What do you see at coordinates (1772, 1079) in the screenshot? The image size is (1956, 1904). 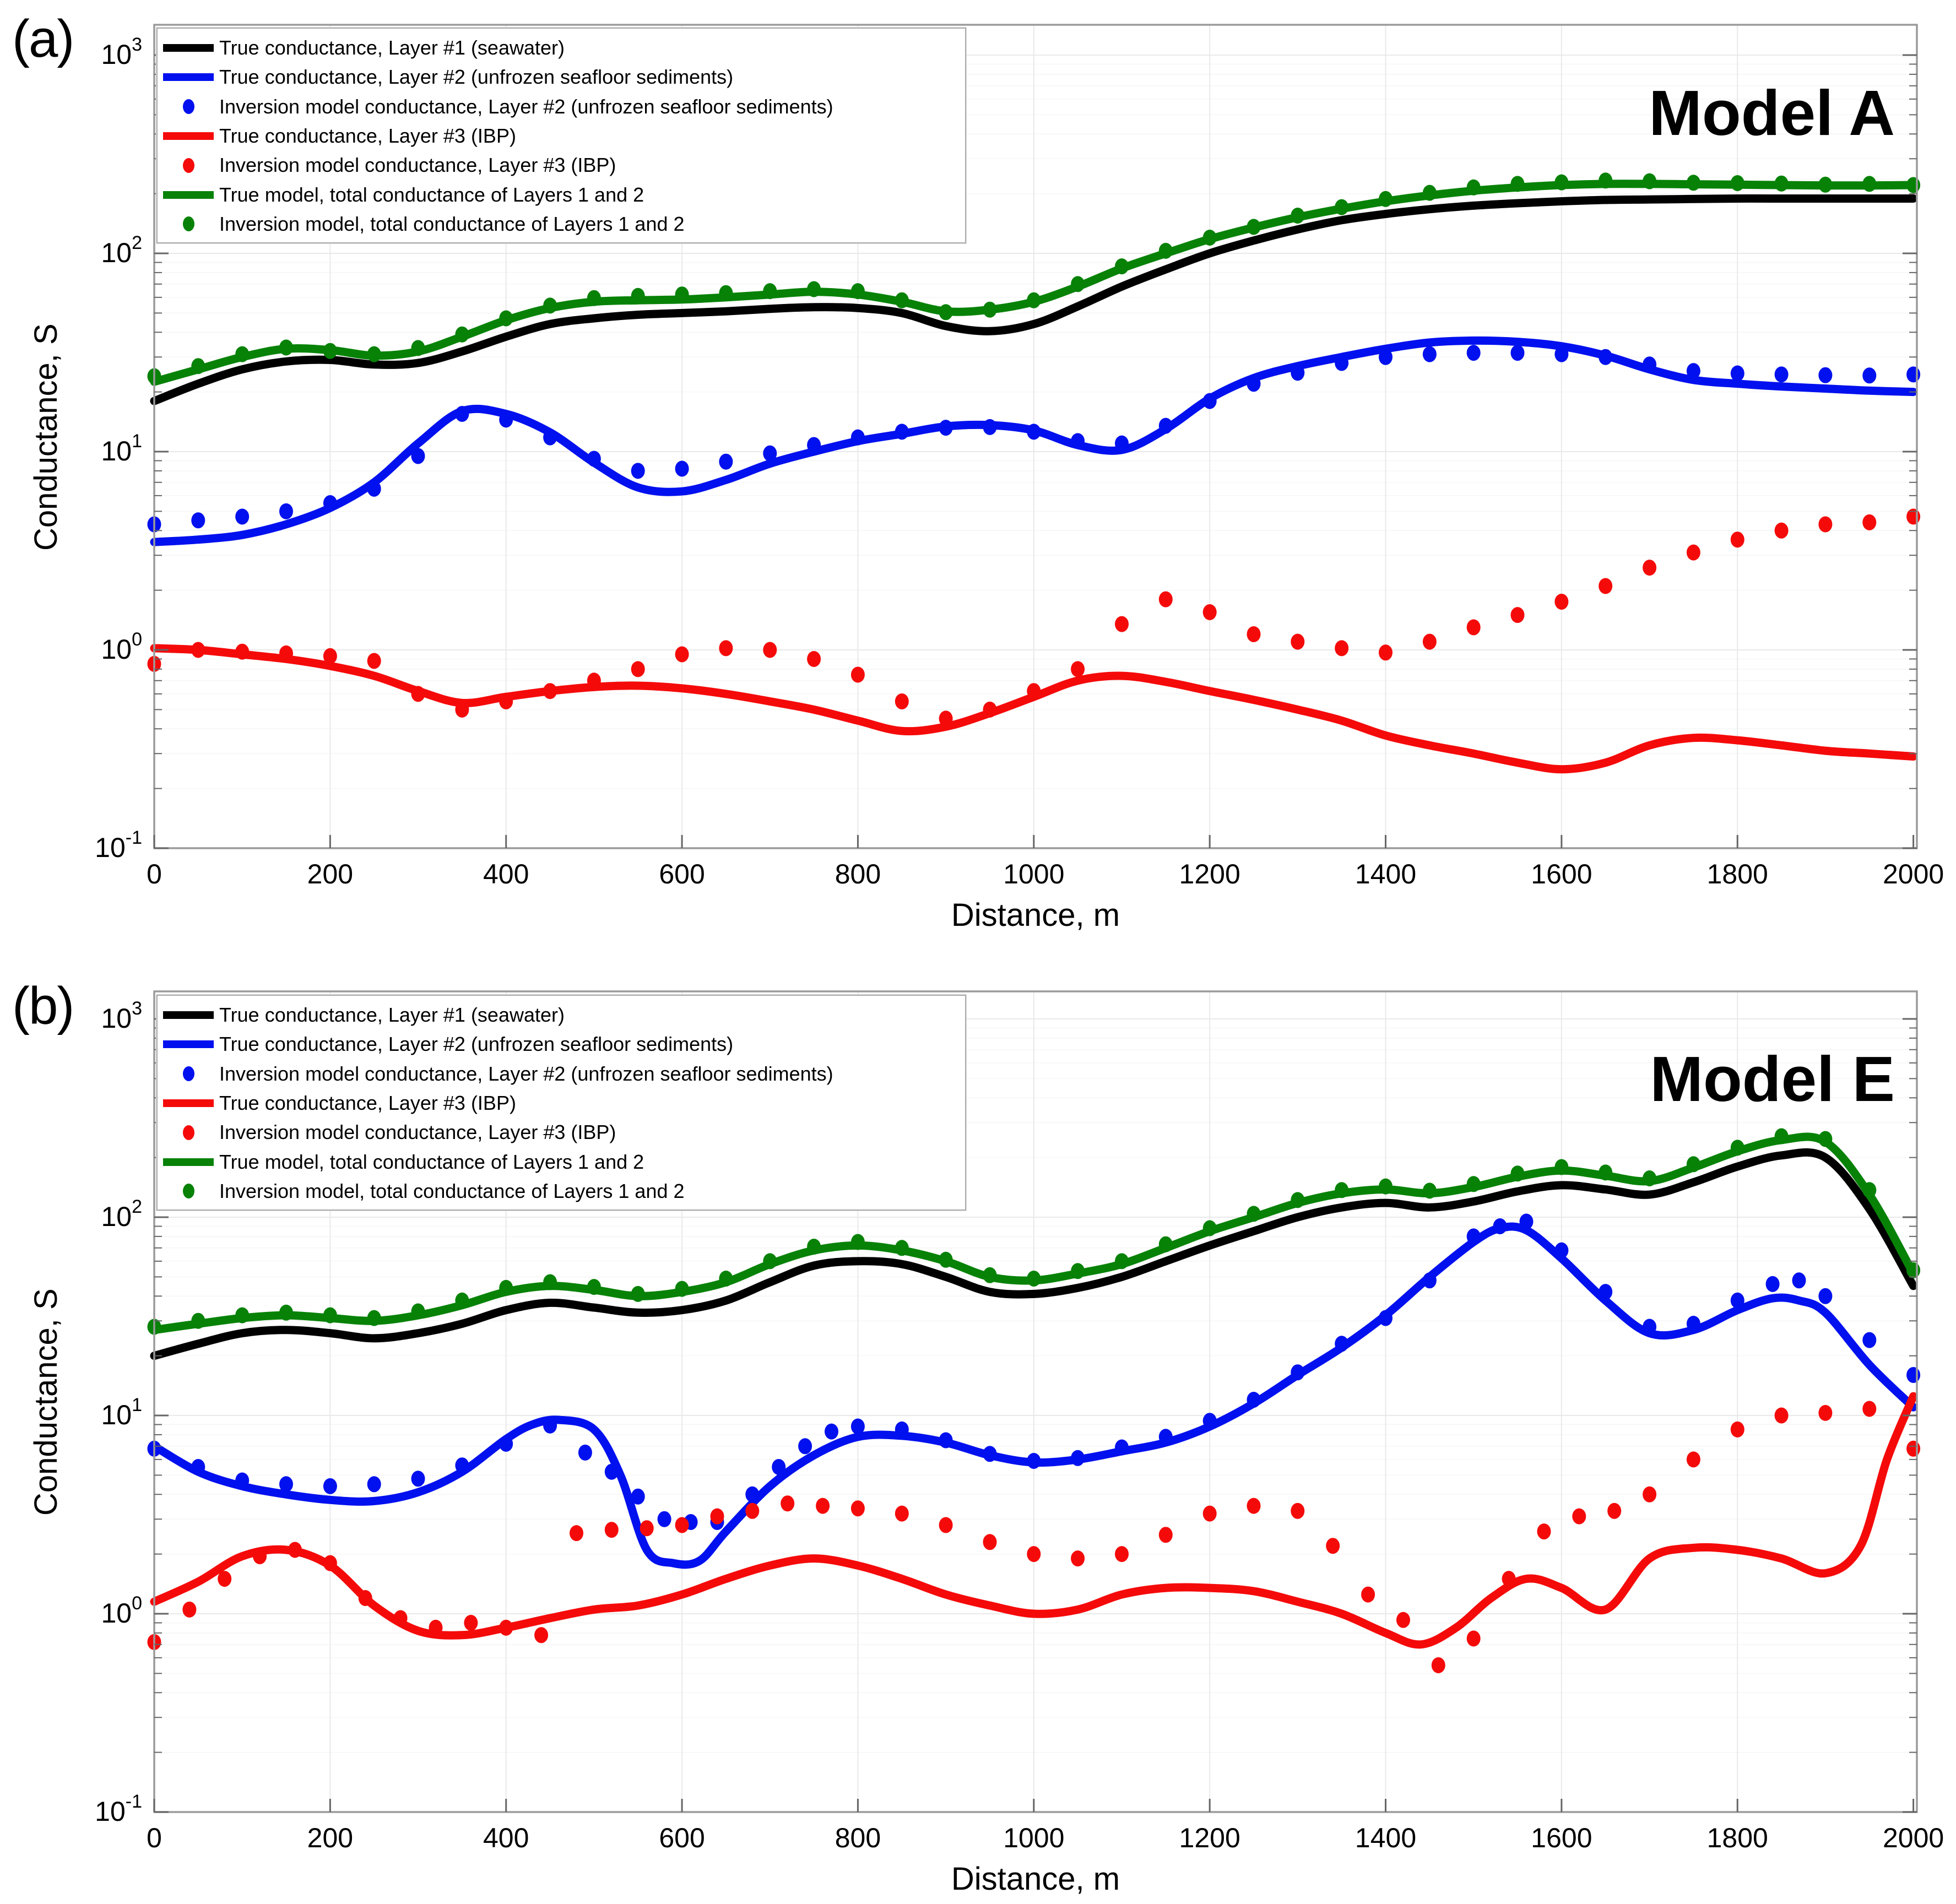 I see `panel-b-title: Model E` at bounding box center [1772, 1079].